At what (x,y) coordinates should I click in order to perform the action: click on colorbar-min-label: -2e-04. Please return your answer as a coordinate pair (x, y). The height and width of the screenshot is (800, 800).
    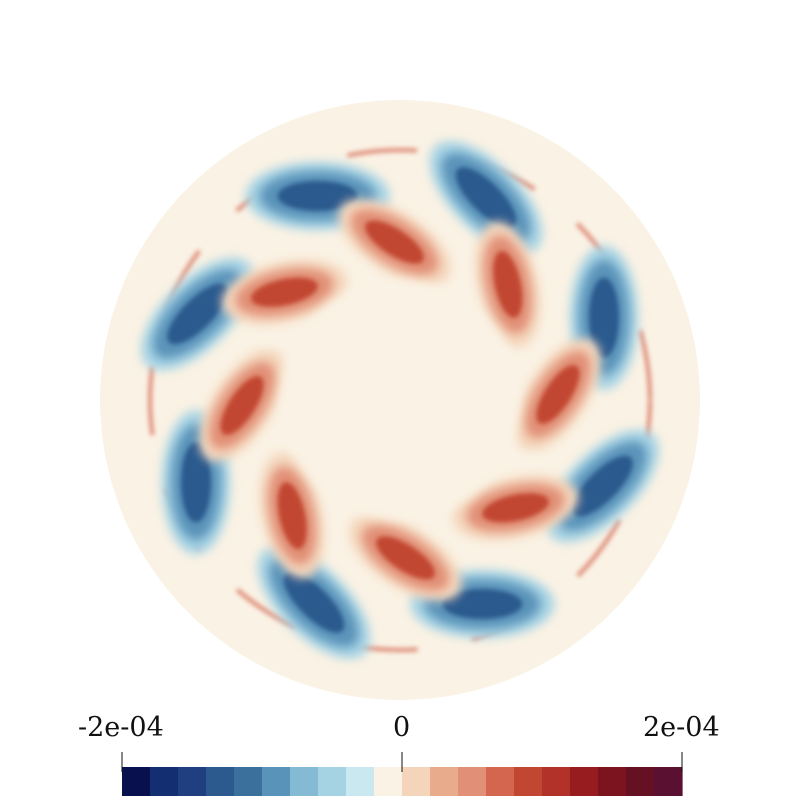
    Looking at the image, I should click on (121, 727).